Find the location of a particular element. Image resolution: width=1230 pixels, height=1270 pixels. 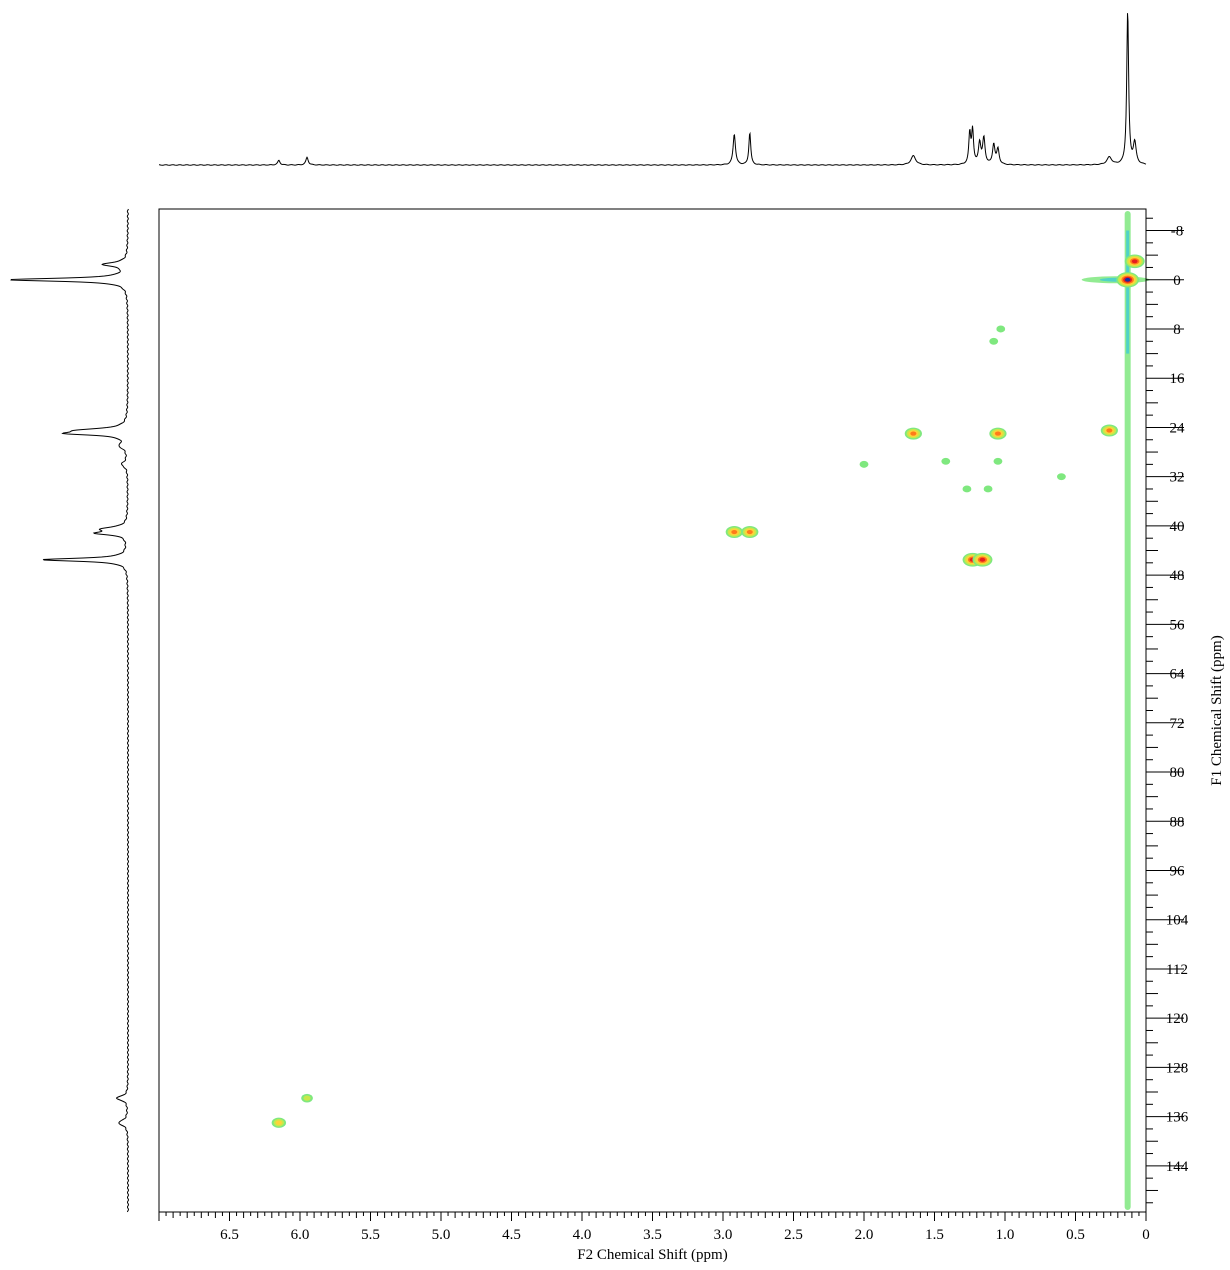

f1-projection-spectrum is located at coordinates (70, 710).